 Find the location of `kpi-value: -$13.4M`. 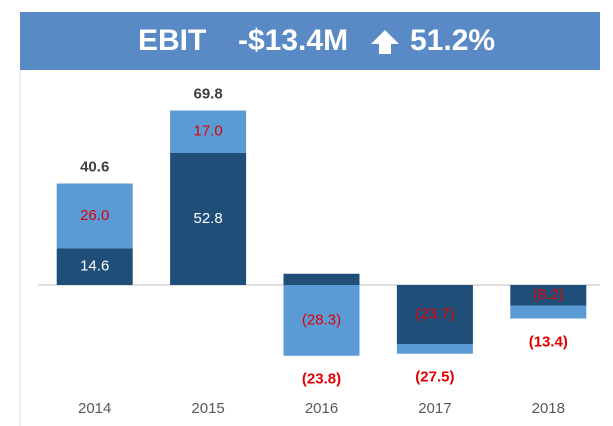

kpi-value: -$13.4M is located at coordinates (293, 40).